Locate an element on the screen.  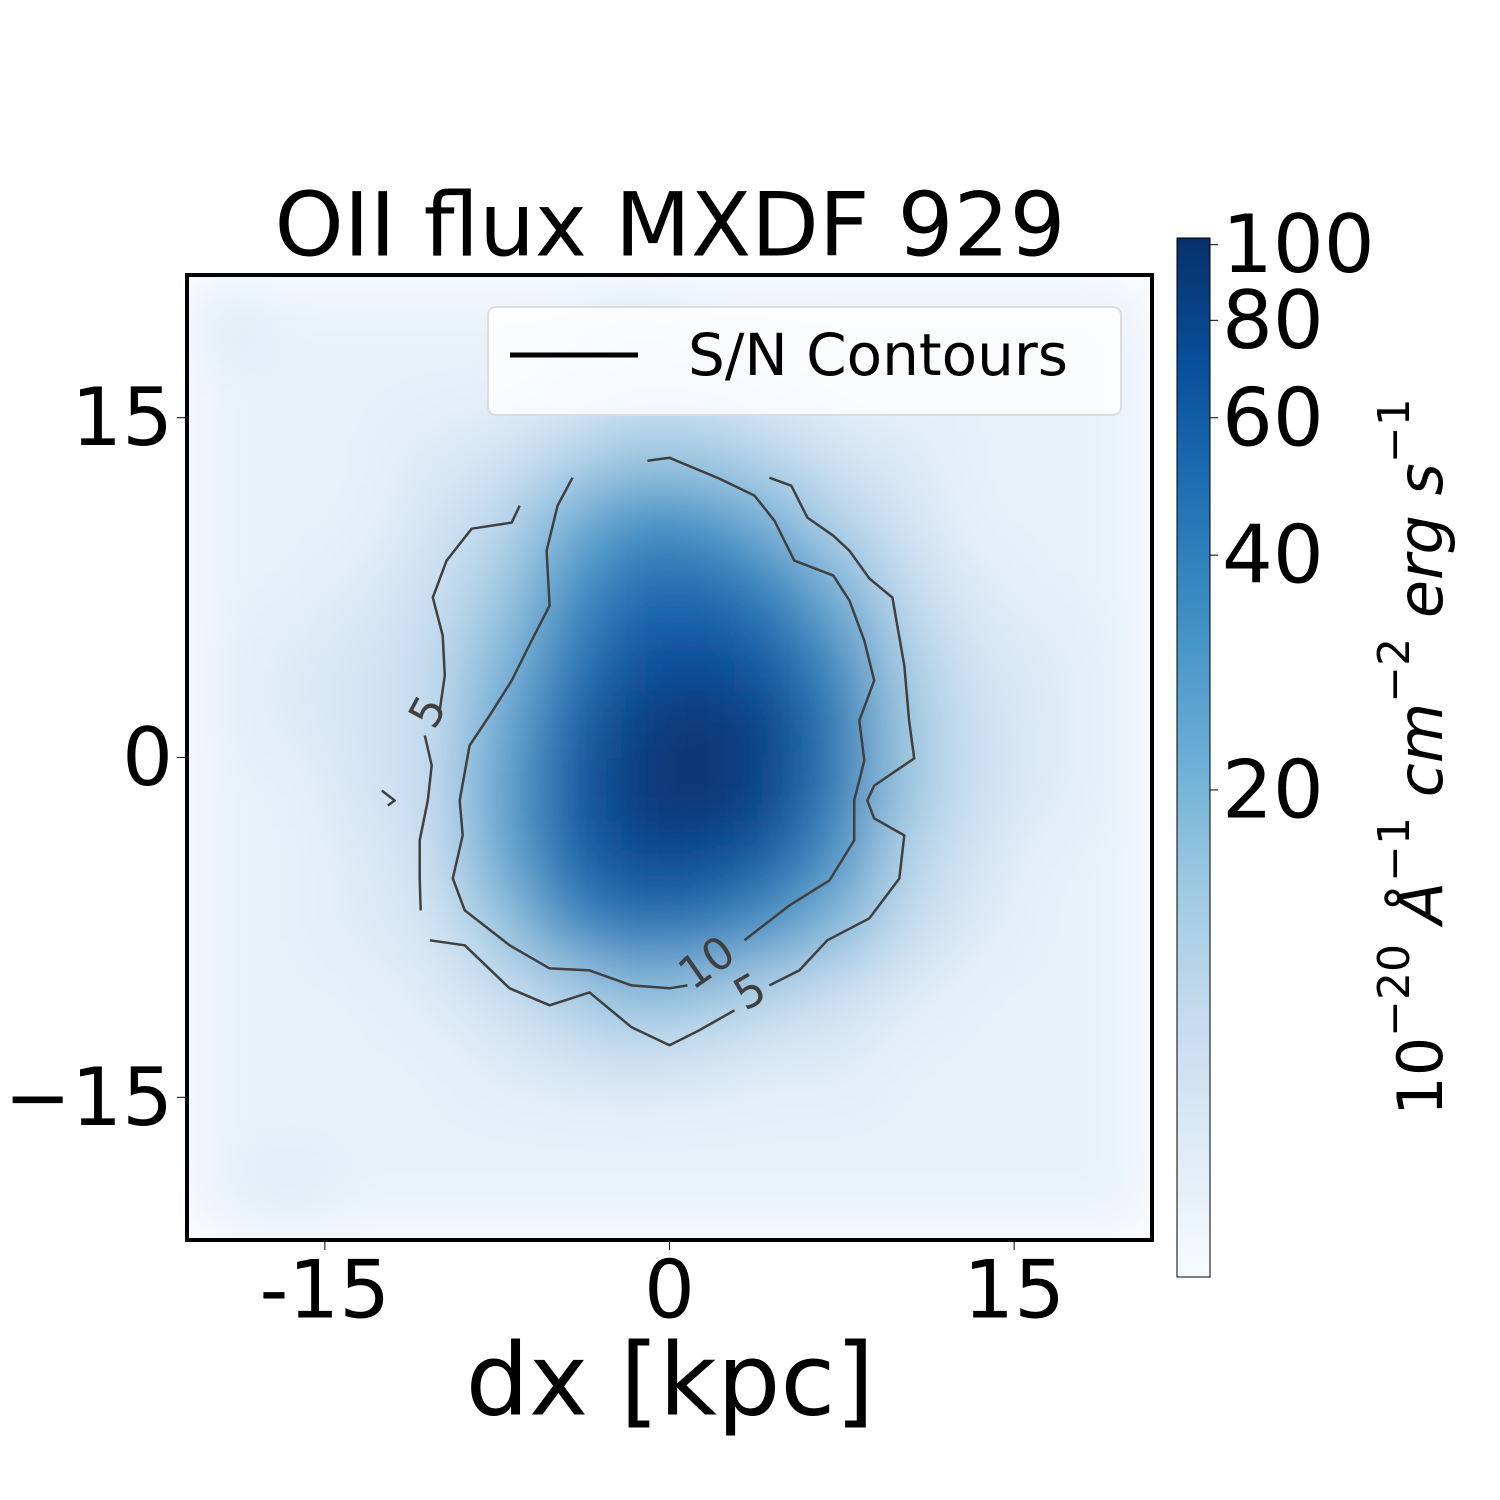
x-tick-label: 15 is located at coordinates (1014, 1290).